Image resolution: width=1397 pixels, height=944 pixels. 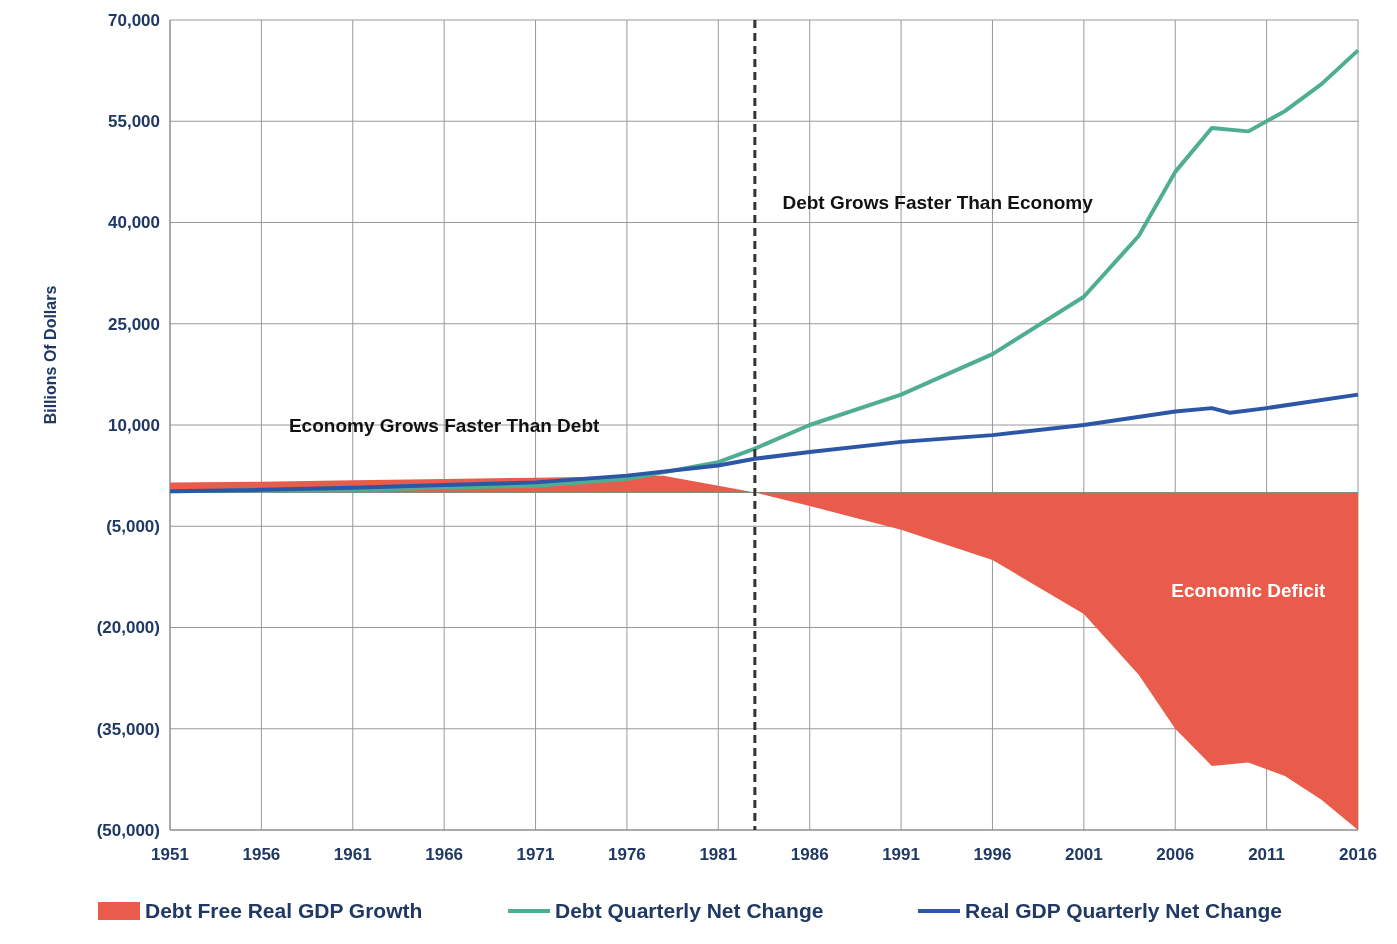 I want to click on y-tick-label: 70,000, so click(x=134, y=20).